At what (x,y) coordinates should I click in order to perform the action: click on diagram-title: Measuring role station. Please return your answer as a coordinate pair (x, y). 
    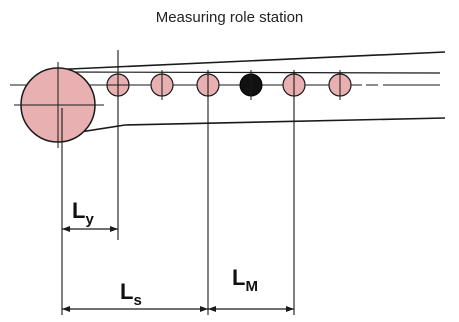
    Looking at the image, I should click on (229, 17).